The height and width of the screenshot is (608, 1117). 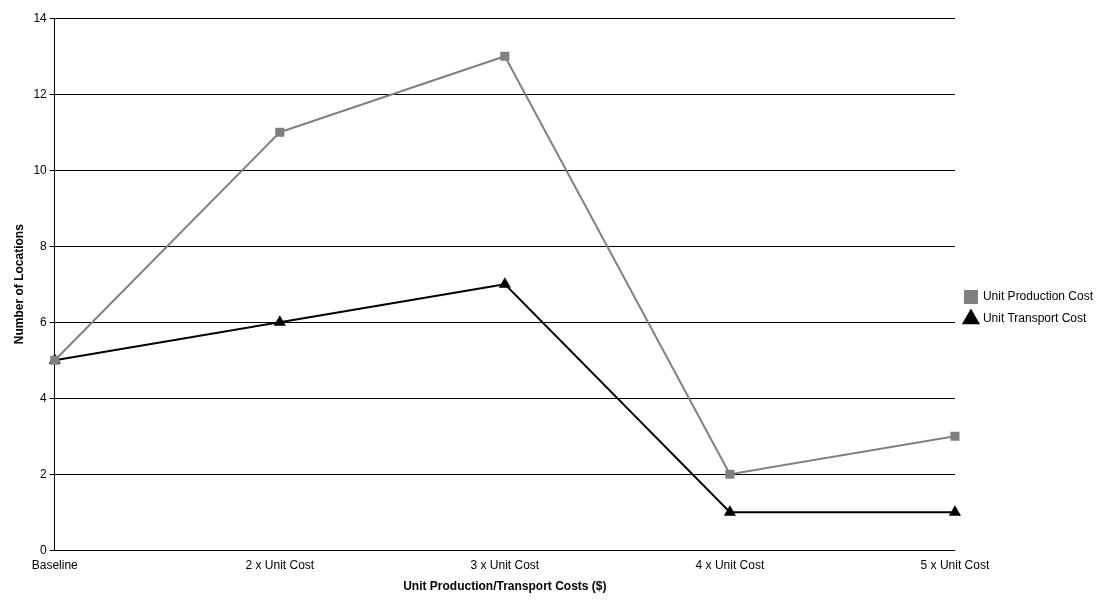 I want to click on x-tick-label: 2 x Unit Cost, so click(x=280, y=564).